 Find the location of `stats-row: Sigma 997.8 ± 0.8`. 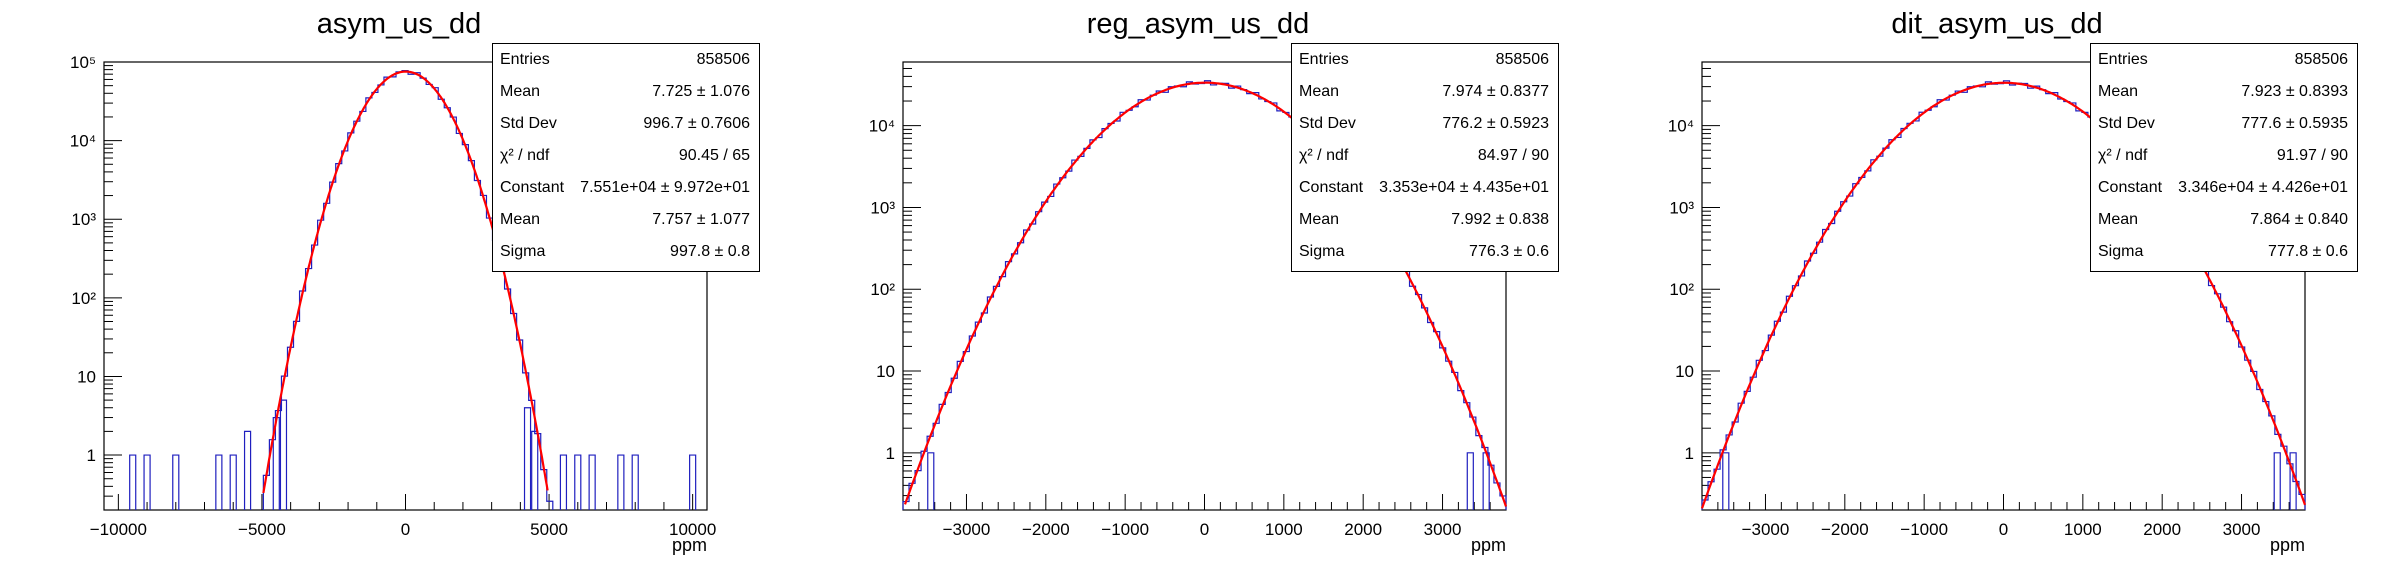

stats-row: Sigma 997.8 ± 0.8 is located at coordinates (626, 252).